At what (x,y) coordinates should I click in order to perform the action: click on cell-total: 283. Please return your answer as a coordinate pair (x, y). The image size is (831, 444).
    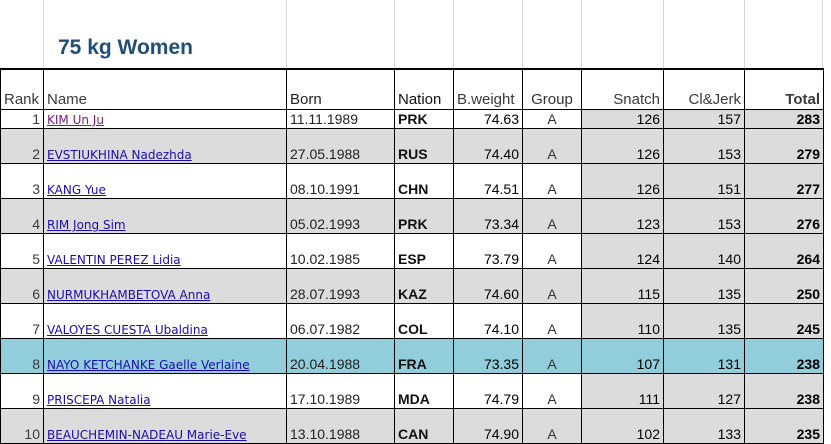
    Looking at the image, I should click on (784, 119).